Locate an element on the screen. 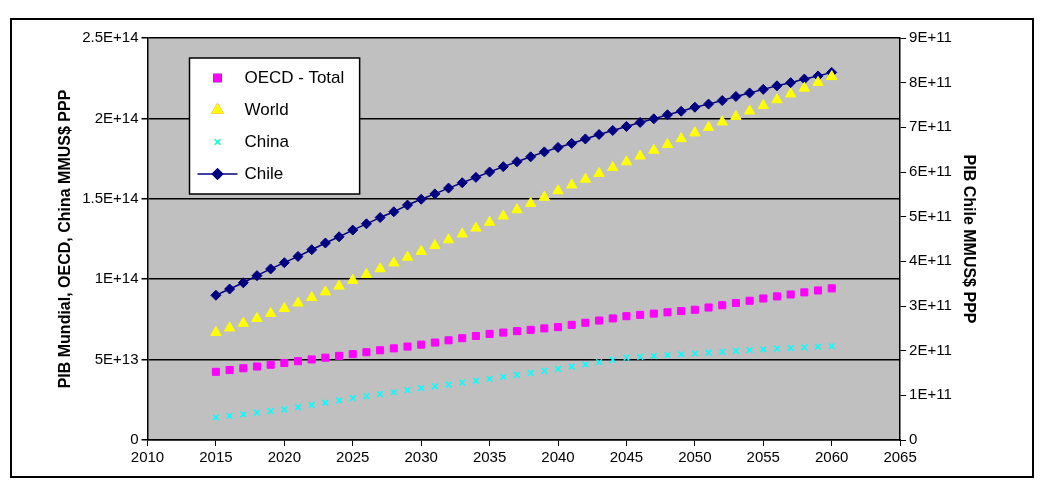  x-tick-label: 2050 is located at coordinates (695, 457).